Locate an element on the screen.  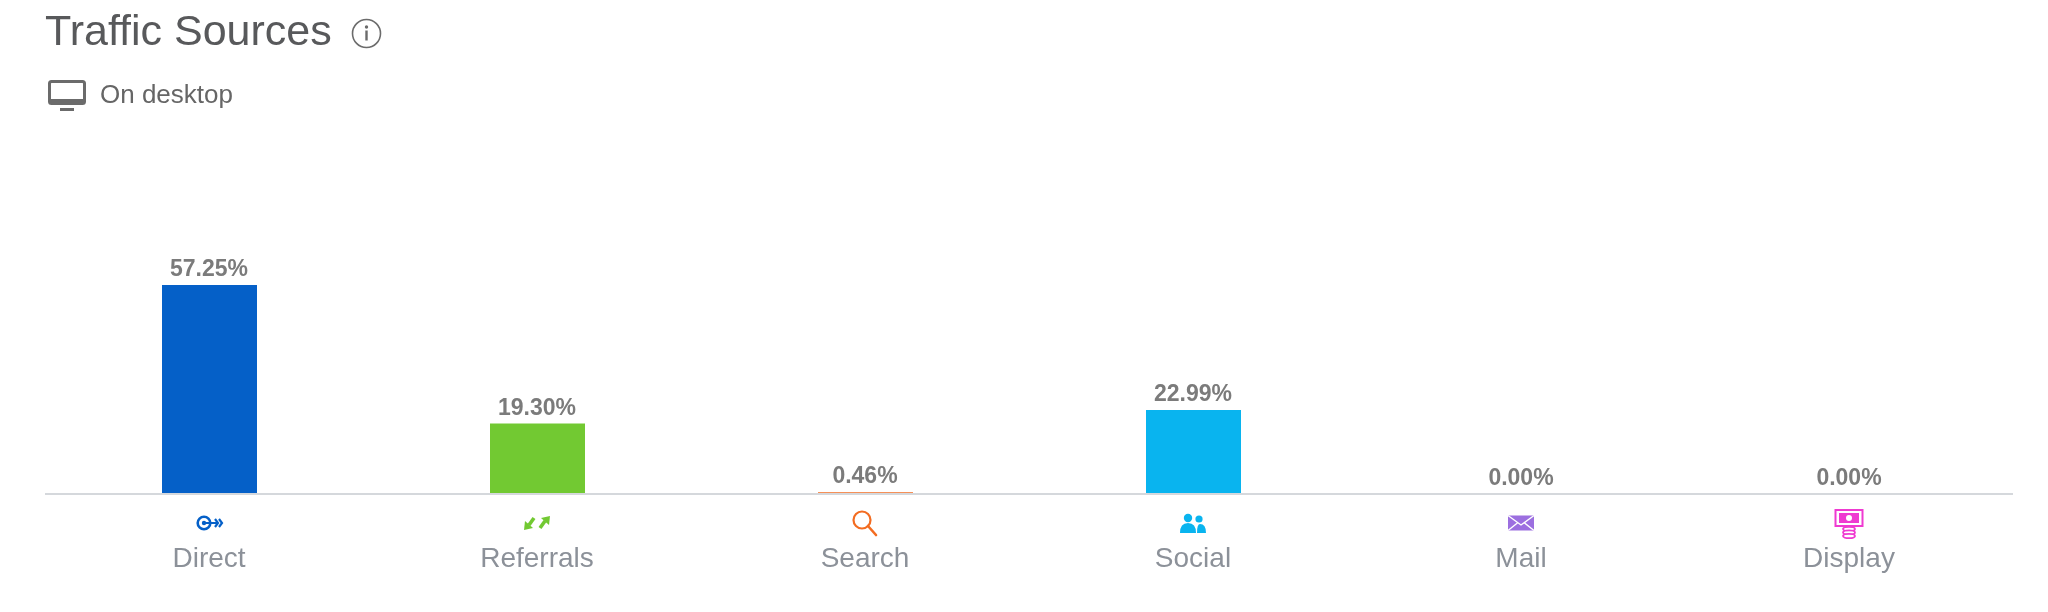
x-tick-label: Direct is located at coordinates (209, 557).